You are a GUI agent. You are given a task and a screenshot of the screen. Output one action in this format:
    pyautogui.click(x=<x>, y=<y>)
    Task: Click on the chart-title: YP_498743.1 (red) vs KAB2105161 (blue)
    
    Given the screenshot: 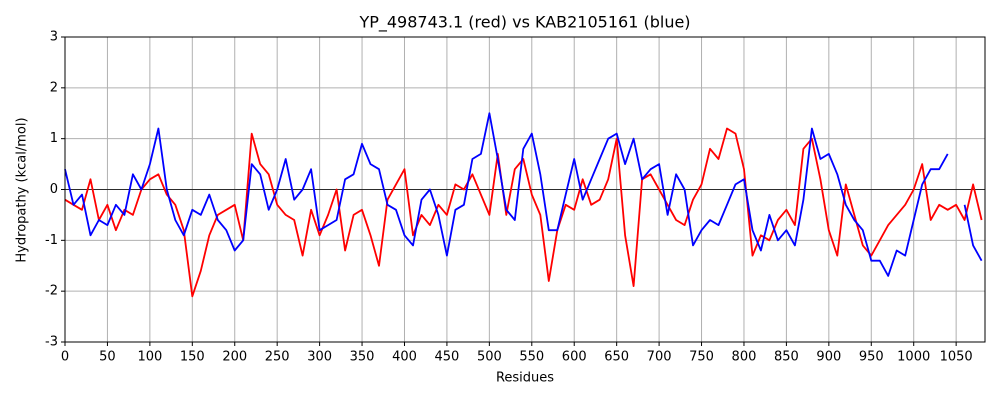 What is the action you would take?
    pyautogui.click(x=524, y=23)
    